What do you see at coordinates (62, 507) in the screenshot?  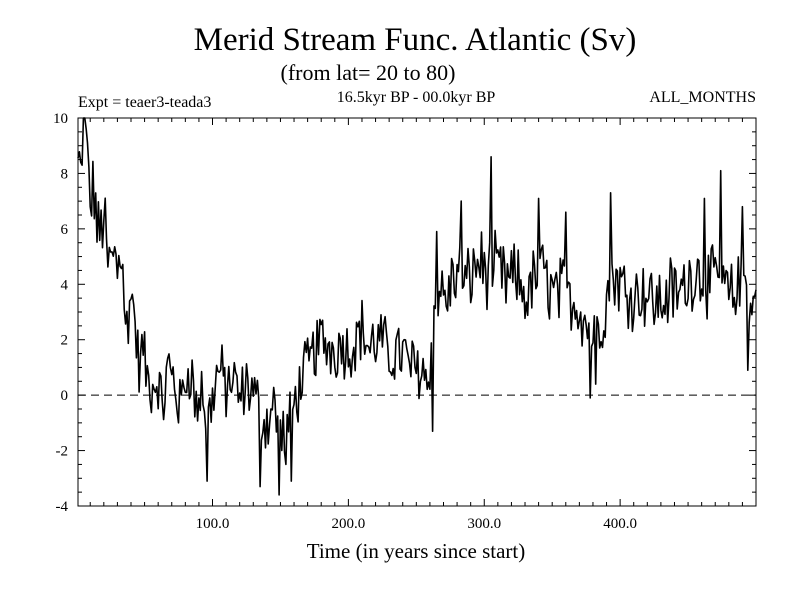 I see `y-tick-label: -4` at bounding box center [62, 507].